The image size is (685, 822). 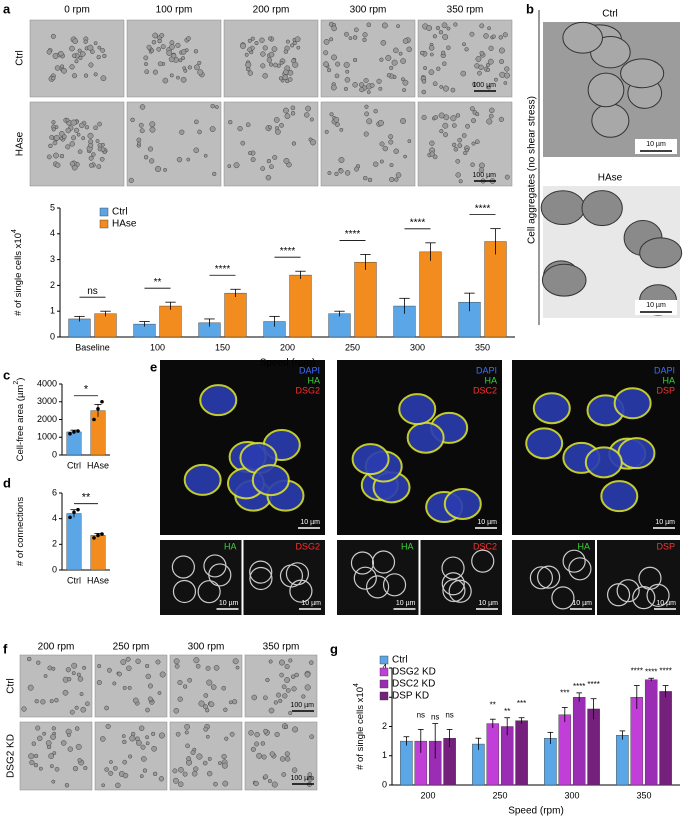 What do you see at coordinates (47, 419) in the screenshot?
I see `y-tick-label: 2000` at bounding box center [47, 419].